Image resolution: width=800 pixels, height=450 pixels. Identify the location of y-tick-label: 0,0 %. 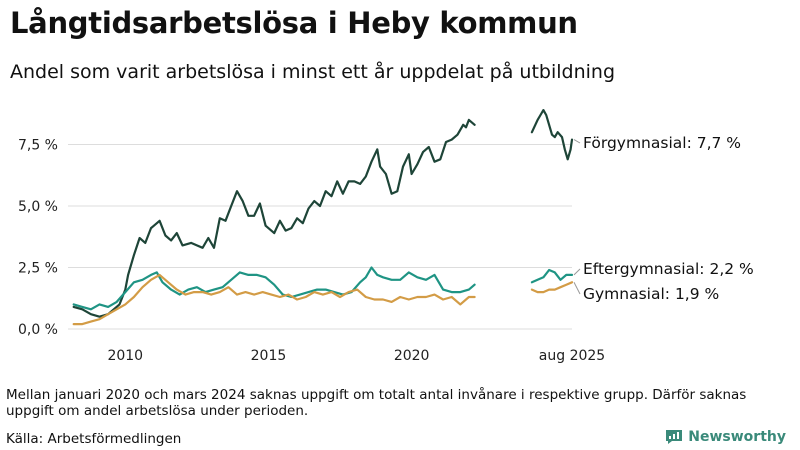
(38, 330).